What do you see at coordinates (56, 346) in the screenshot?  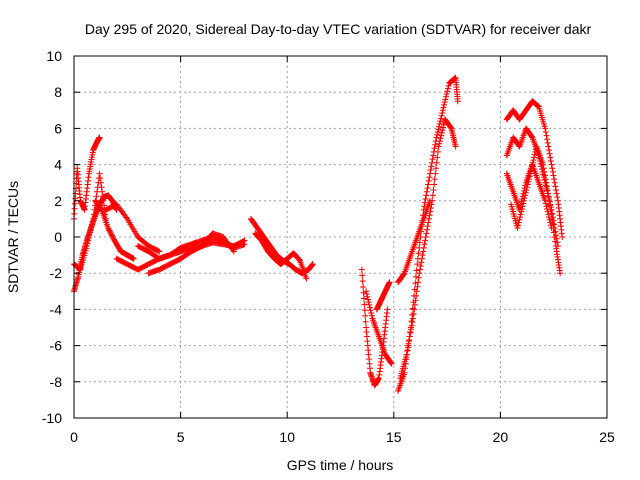 I see `y-tick-label: -6` at bounding box center [56, 346].